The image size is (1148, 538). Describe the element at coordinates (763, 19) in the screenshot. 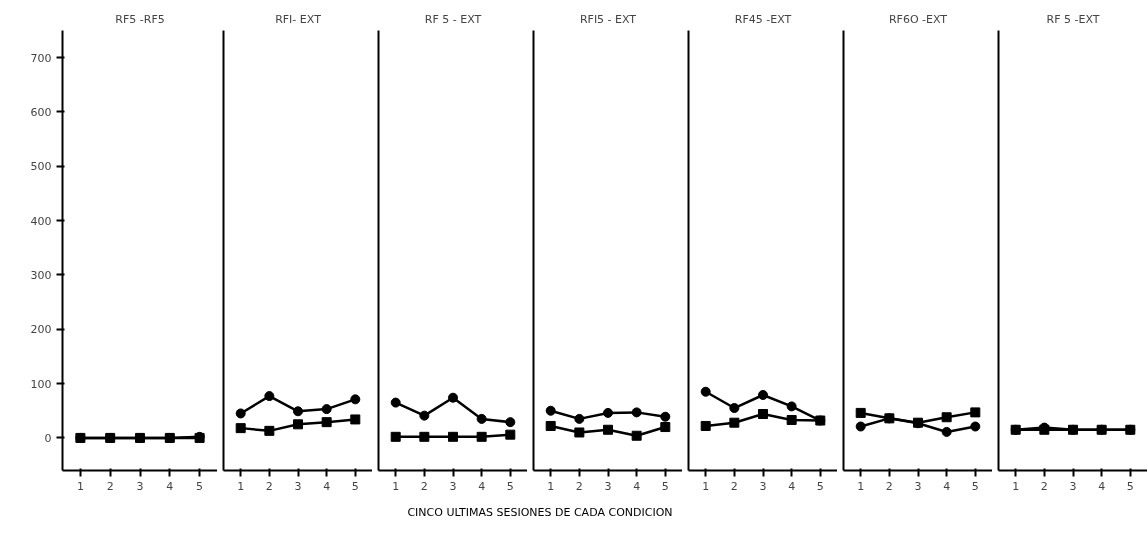

I see `chart-title: RF45 -EXT` at that location.